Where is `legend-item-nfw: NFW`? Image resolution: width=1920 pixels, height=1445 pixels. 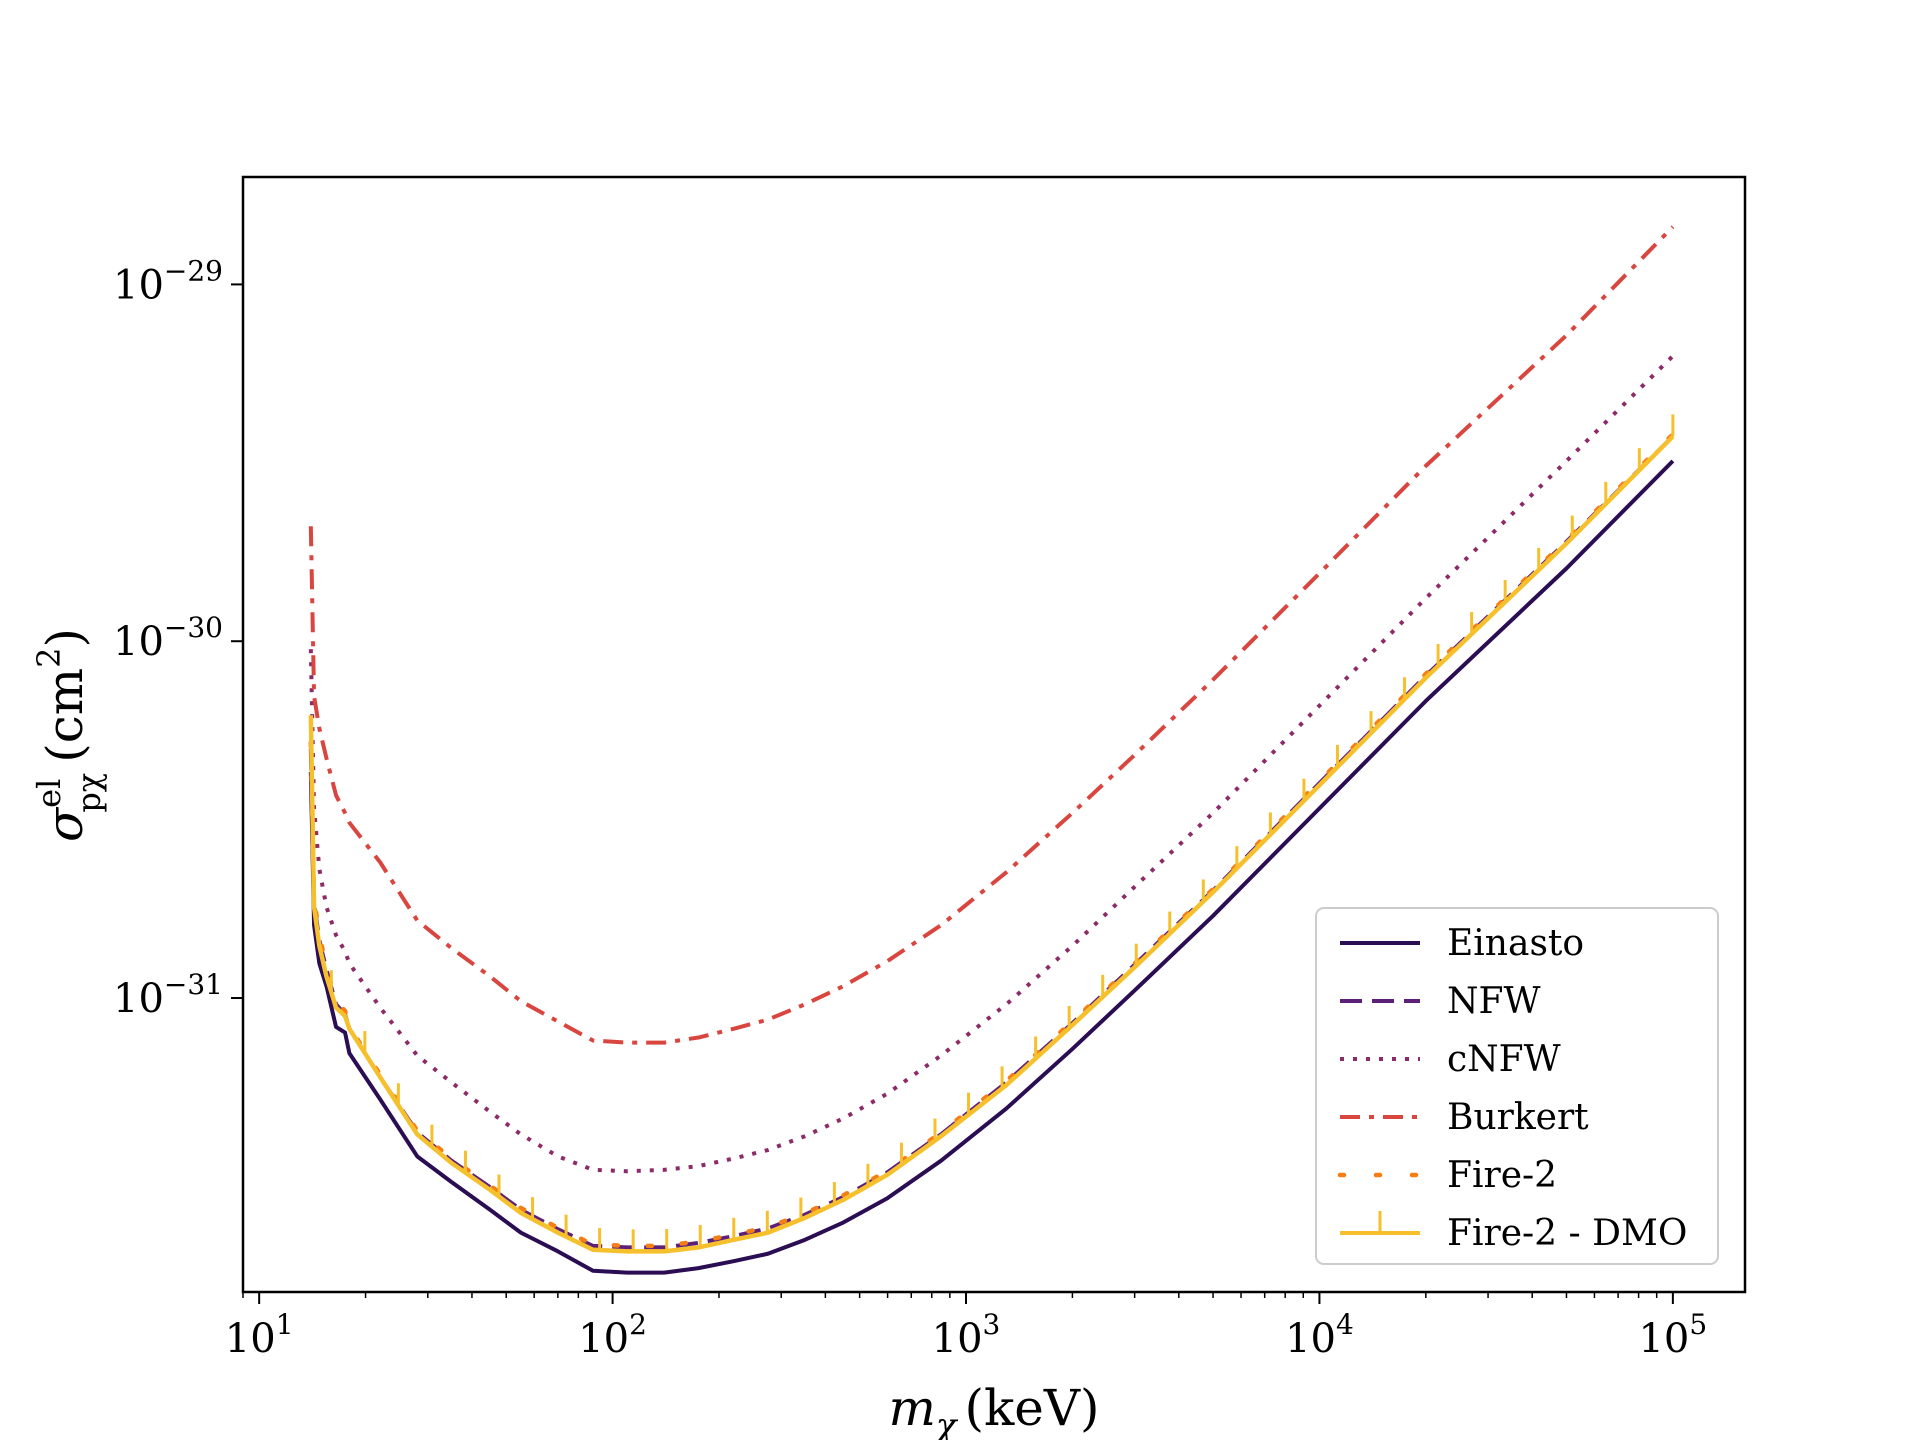 legend-item-nfw: NFW is located at coordinates (1440, 1001).